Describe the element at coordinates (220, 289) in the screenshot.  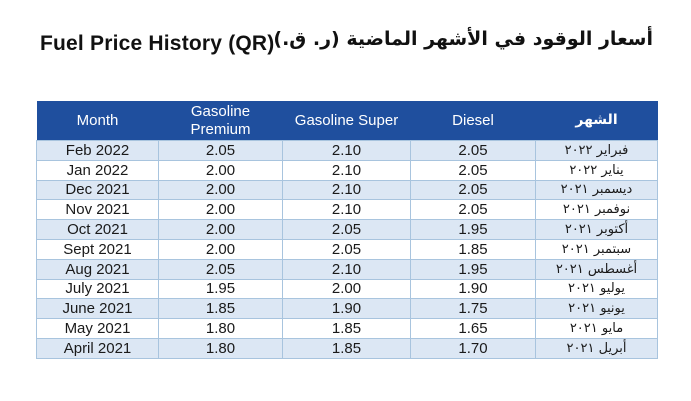
I see `cell-gasoline-premium: 1.95` at that location.